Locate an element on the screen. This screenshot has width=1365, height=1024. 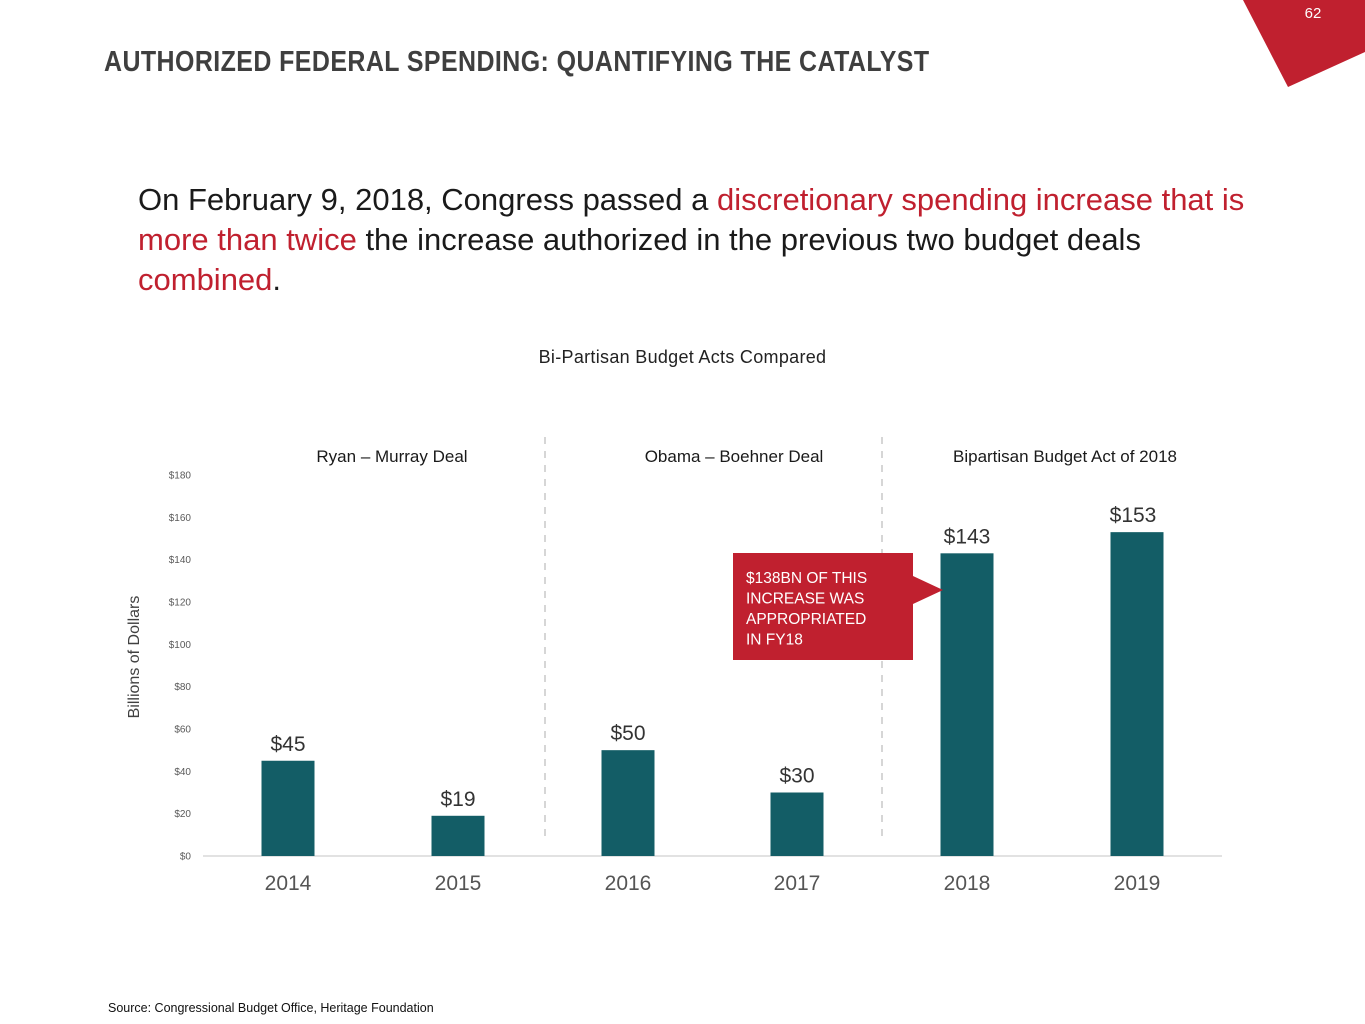
annotation-text: APPROPRIATED is located at coordinates (806, 619).